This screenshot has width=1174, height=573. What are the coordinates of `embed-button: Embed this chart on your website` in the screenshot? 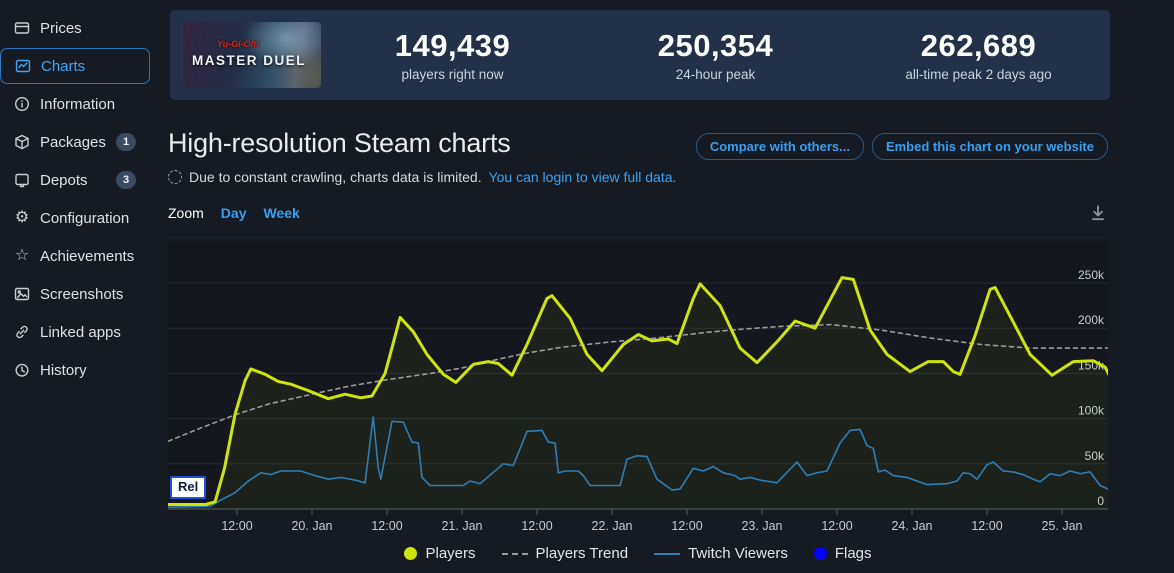 It's located at (989, 146).